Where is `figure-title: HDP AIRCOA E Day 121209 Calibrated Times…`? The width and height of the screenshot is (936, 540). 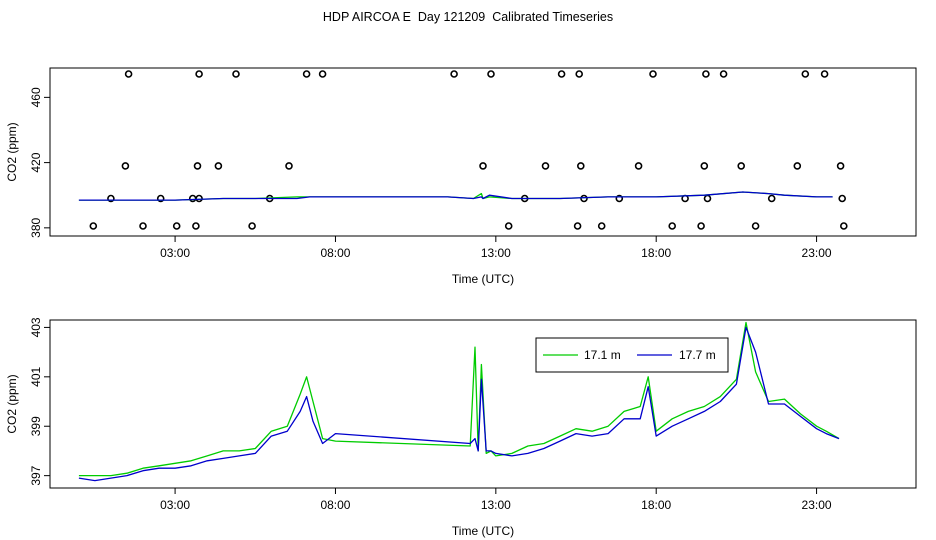
figure-title: HDP AIRCOA E Day 121209 Calibrated Times… is located at coordinates (468, 17).